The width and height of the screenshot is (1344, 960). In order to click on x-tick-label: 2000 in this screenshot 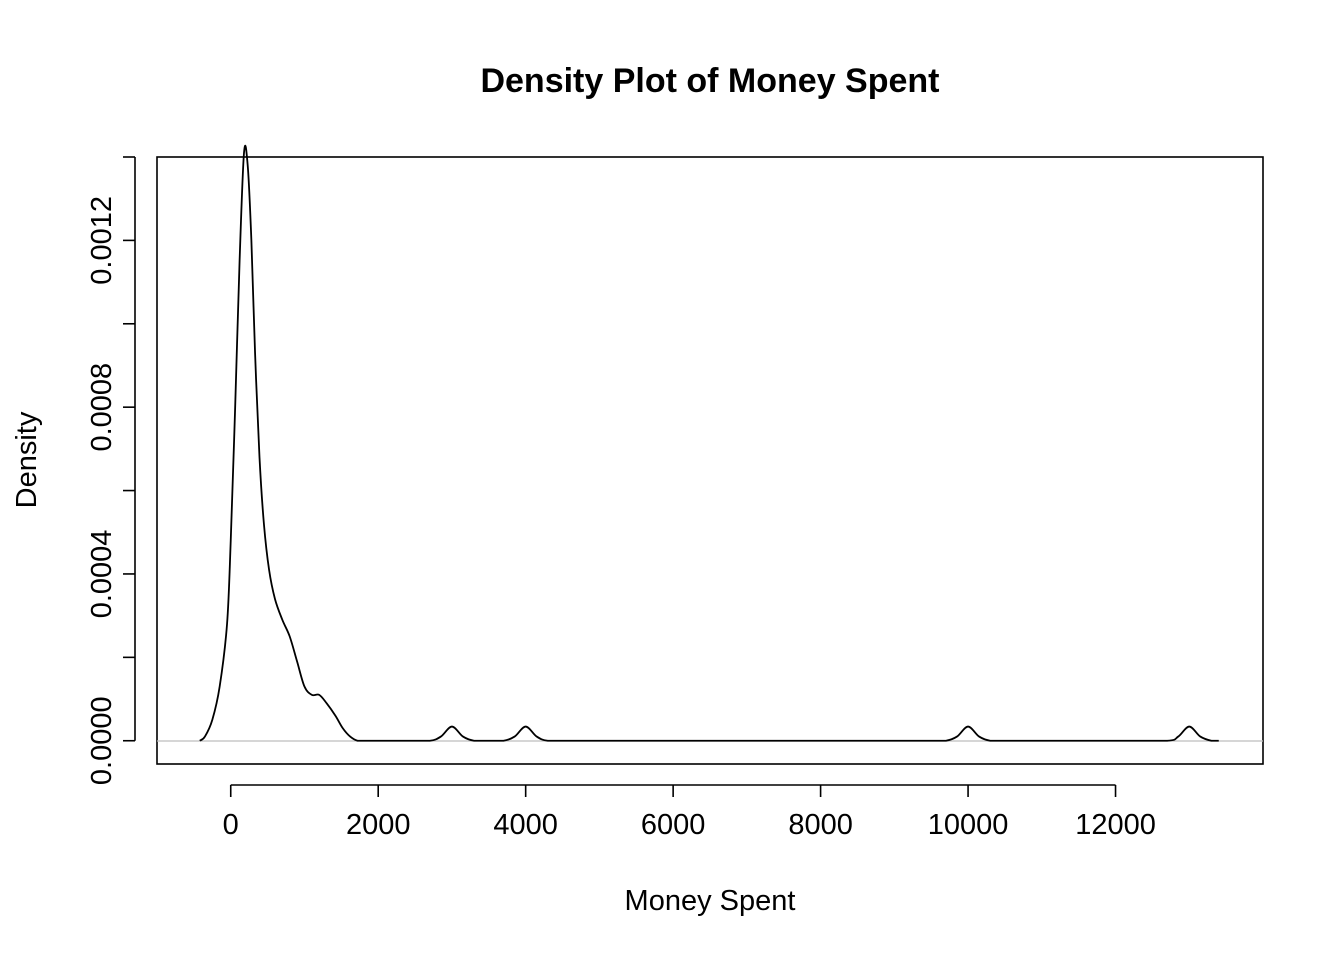, I will do `click(378, 825)`.